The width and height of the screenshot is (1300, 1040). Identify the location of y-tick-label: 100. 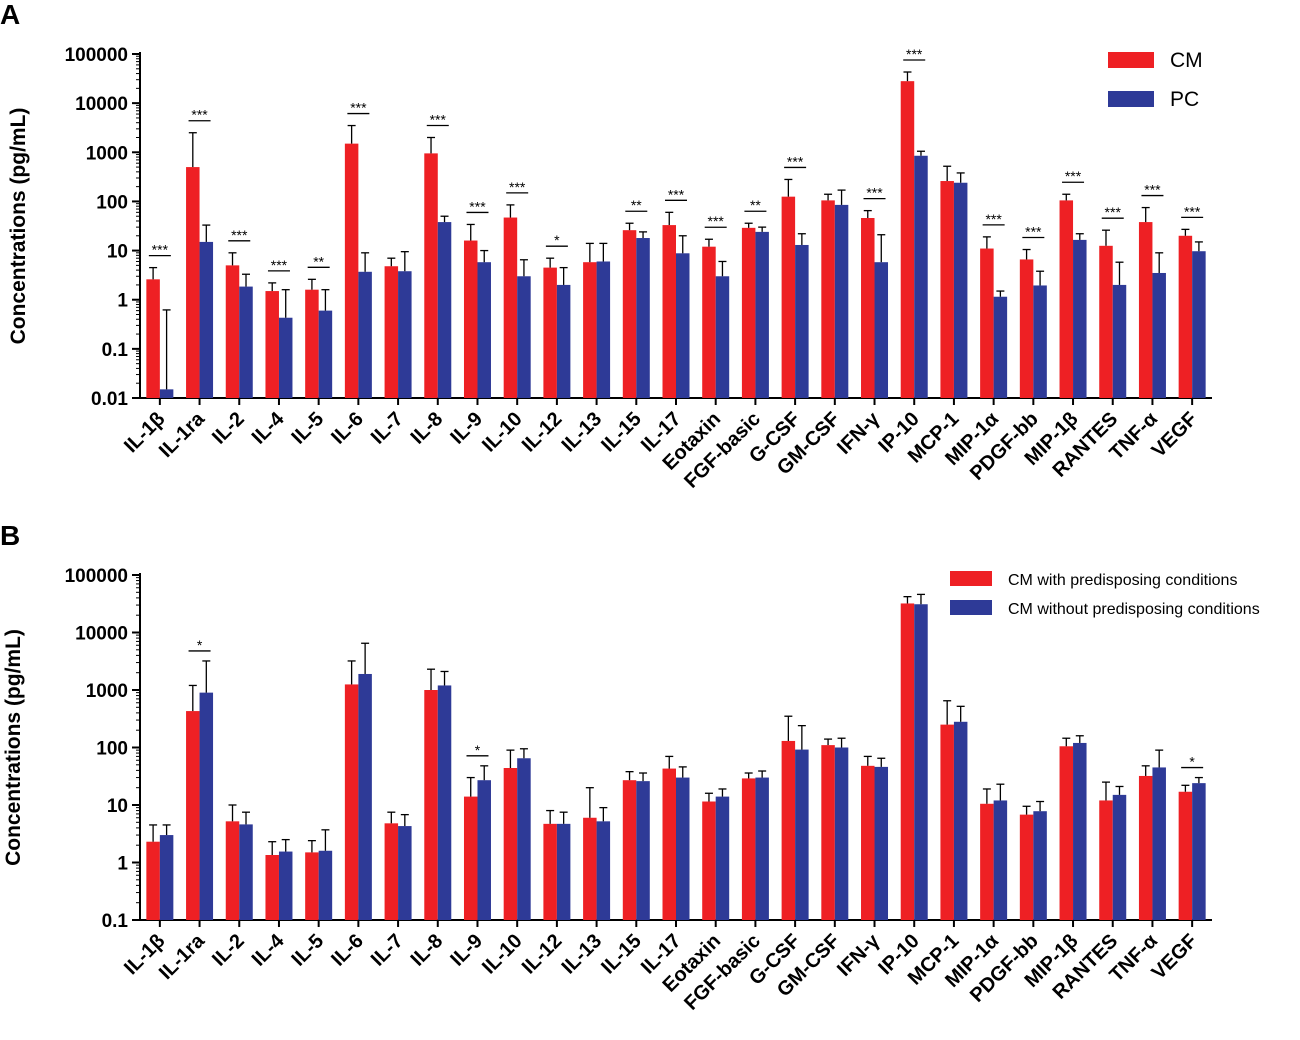
(112, 749).